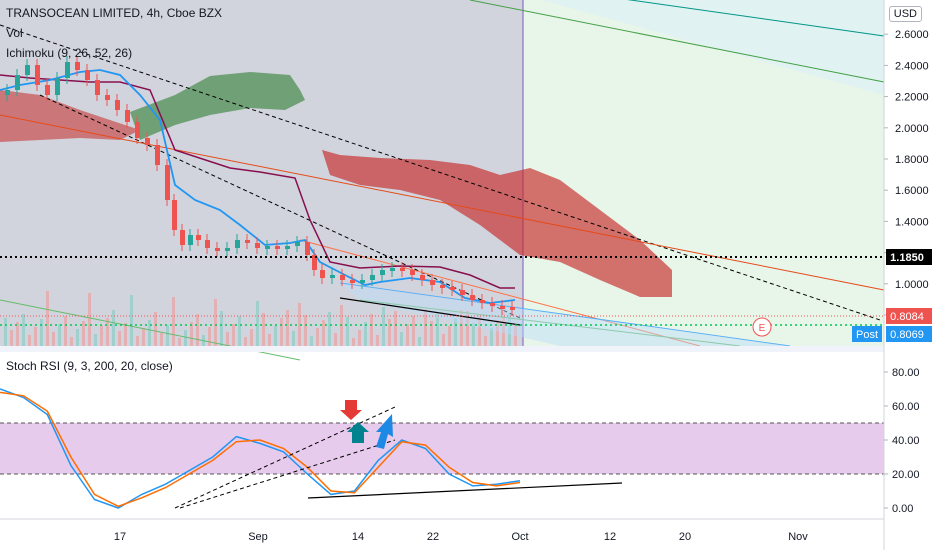  What do you see at coordinates (912, 66) in the screenshot?
I see `price-tick-label: 2.4000` at bounding box center [912, 66].